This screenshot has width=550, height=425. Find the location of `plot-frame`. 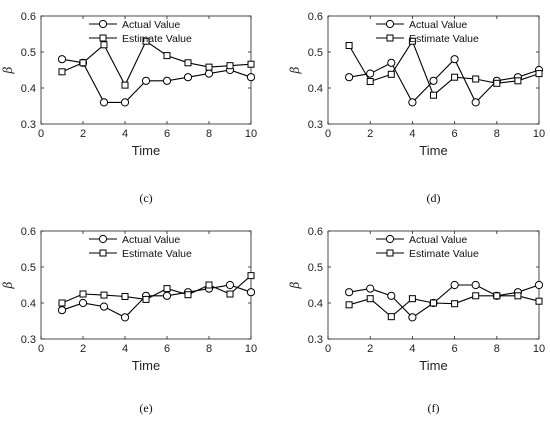

plot-frame is located at coordinates (146, 285).